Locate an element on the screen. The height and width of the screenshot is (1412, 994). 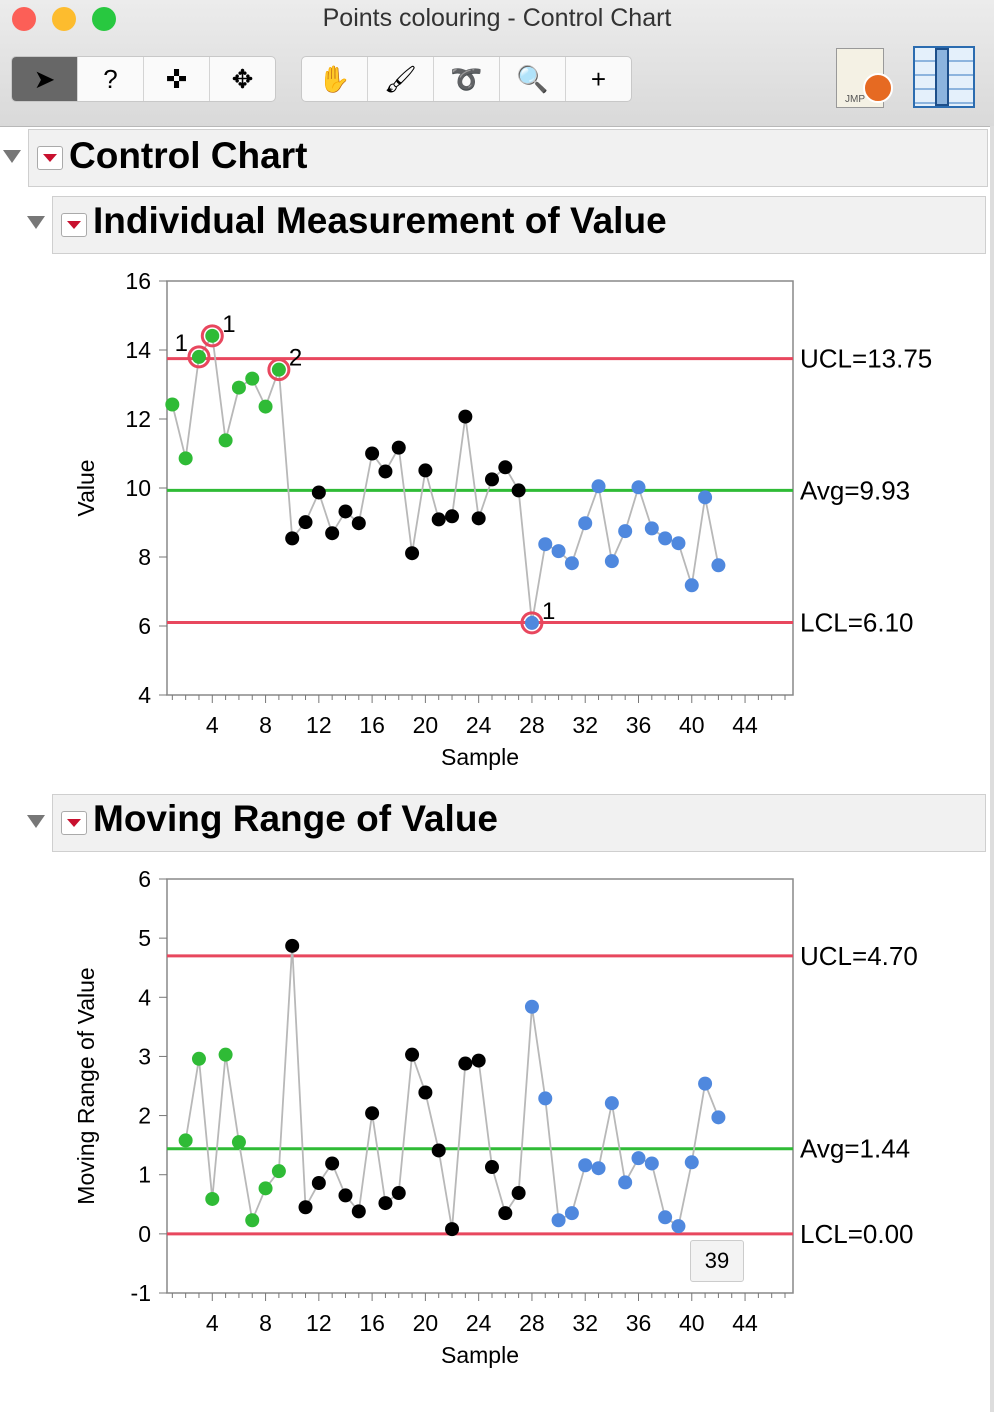
point-tooltip: 39 is located at coordinates (717, 1261).